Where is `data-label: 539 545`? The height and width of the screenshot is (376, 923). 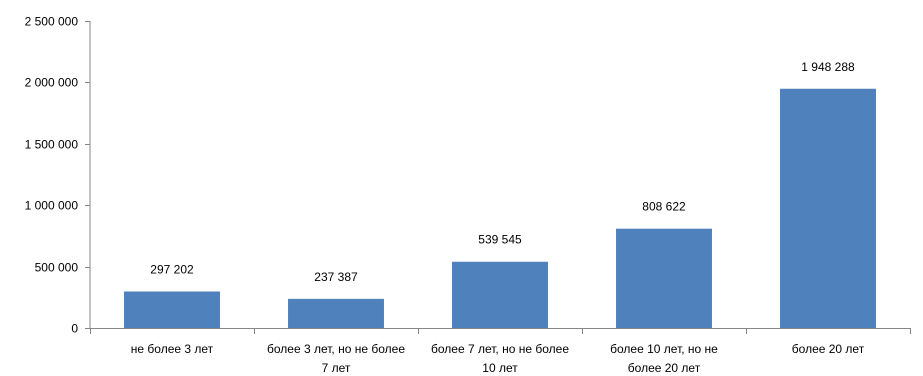 data-label: 539 545 is located at coordinates (500, 240).